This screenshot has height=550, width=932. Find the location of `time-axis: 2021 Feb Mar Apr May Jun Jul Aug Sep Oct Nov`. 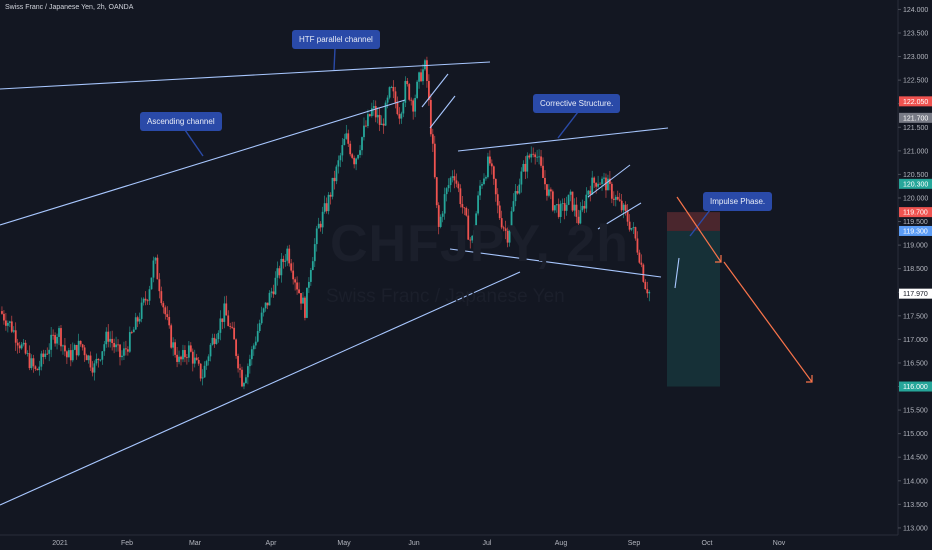

time-axis: 2021 Feb Mar Apr May Jun Jul Aug Sep Oct Nov is located at coordinates (449, 540).